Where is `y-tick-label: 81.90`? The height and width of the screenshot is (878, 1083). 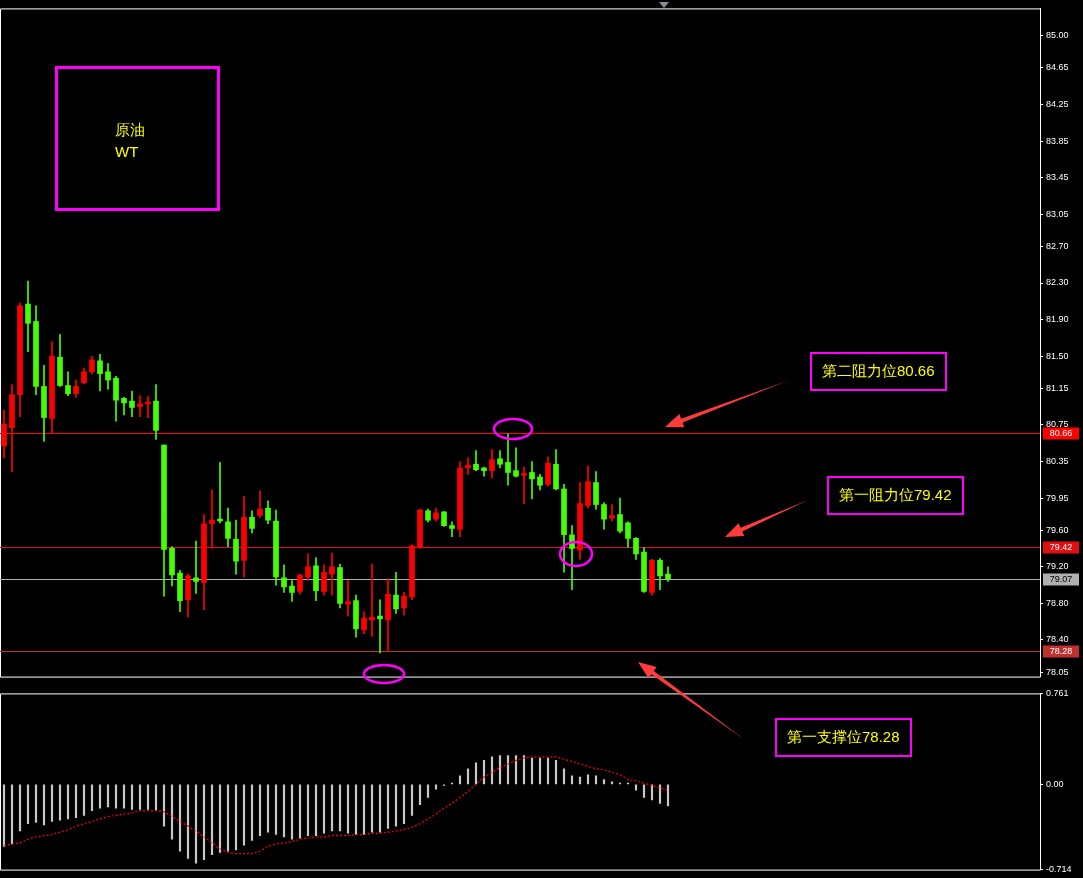 y-tick-label: 81.90 is located at coordinates (1057, 319).